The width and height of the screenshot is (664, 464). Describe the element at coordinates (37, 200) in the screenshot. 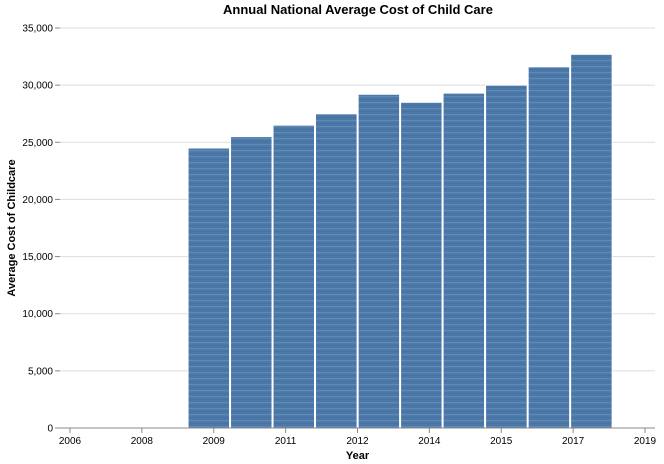

I see `y-tick-label: 20,000` at that location.